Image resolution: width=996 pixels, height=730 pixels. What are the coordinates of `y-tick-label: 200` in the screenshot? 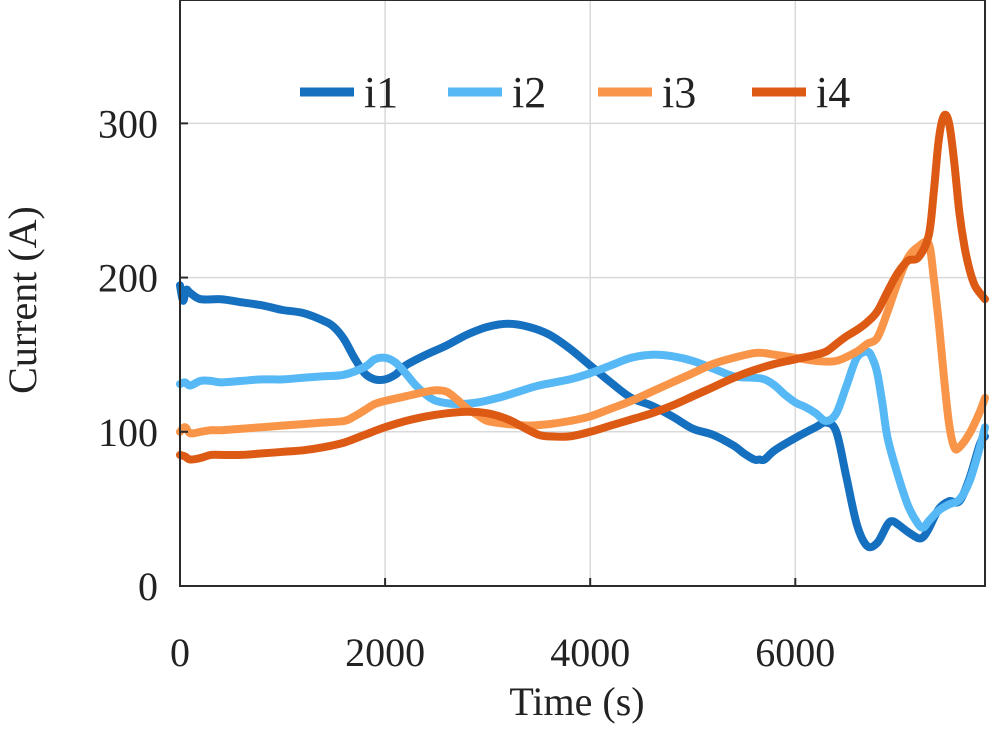 It's located at (128, 278).